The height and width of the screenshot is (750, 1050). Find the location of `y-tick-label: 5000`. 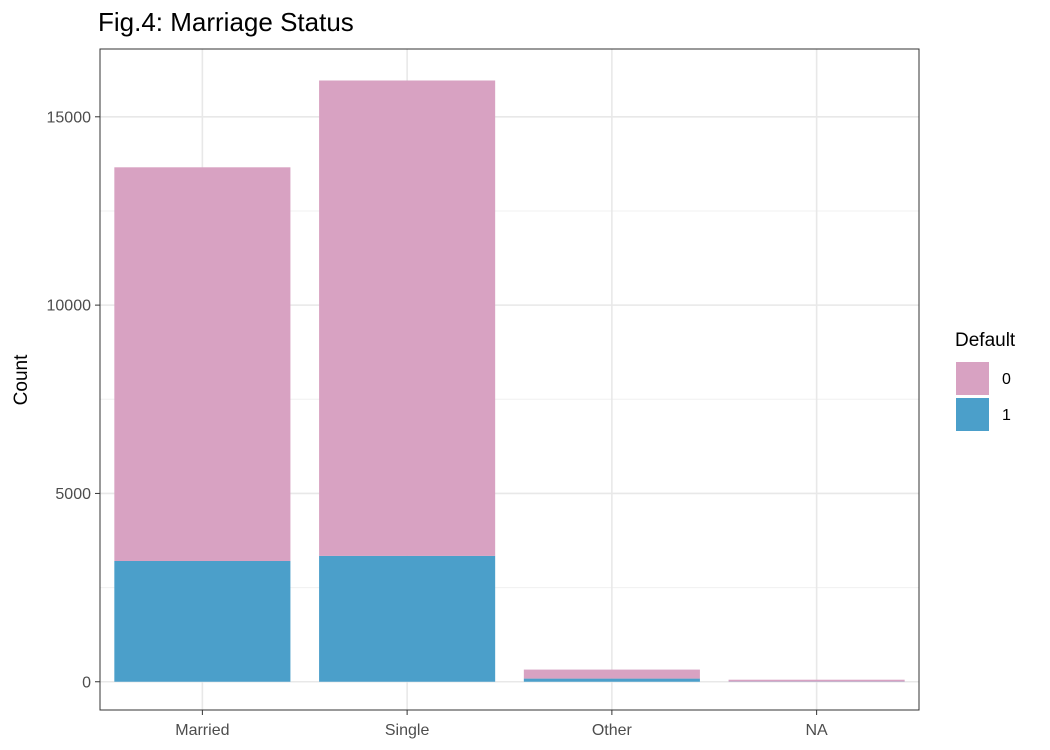

y-tick-label: 5000 is located at coordinates (73, 494).